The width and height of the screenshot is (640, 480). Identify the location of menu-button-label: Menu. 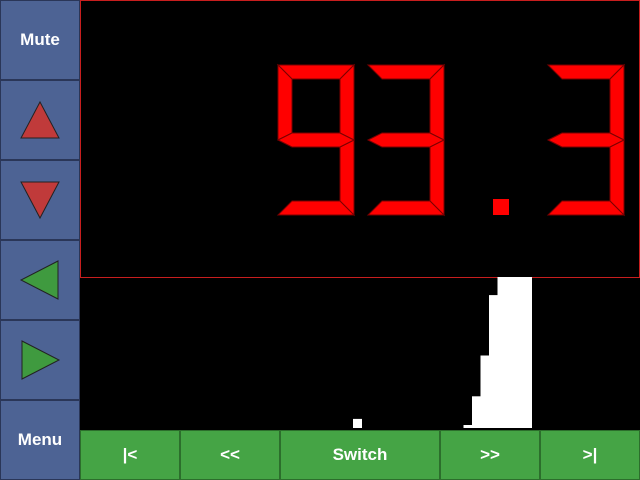
(40, 439).